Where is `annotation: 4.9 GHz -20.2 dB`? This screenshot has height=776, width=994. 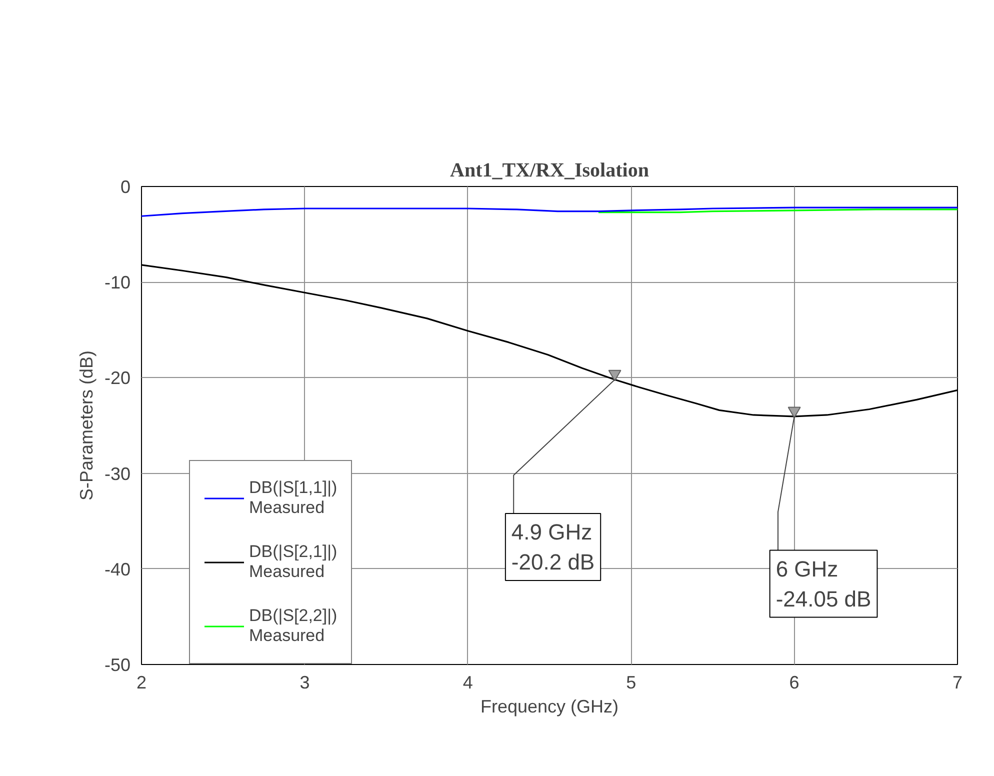 annotation: 4.9 GHz -20.2 dB is located at coordinates (553, 546).